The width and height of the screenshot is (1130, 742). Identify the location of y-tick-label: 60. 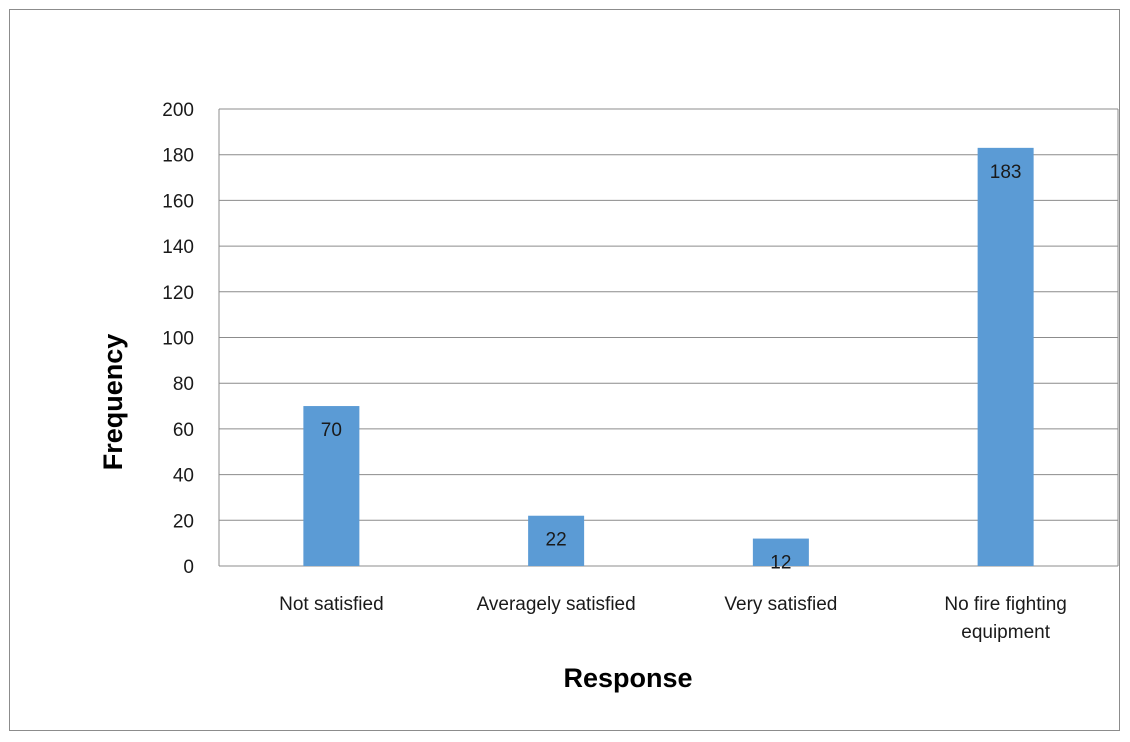
(183, 430).